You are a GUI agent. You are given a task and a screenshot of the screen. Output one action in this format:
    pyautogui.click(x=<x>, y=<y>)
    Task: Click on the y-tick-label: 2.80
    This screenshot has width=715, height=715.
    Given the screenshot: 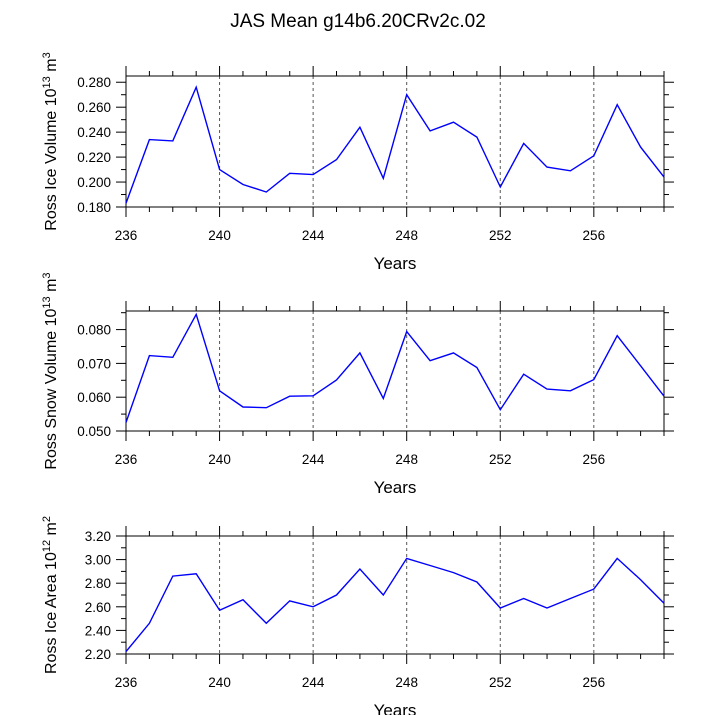 What is the action you would take?
    pyautogui.click(x=98, y=583)
    